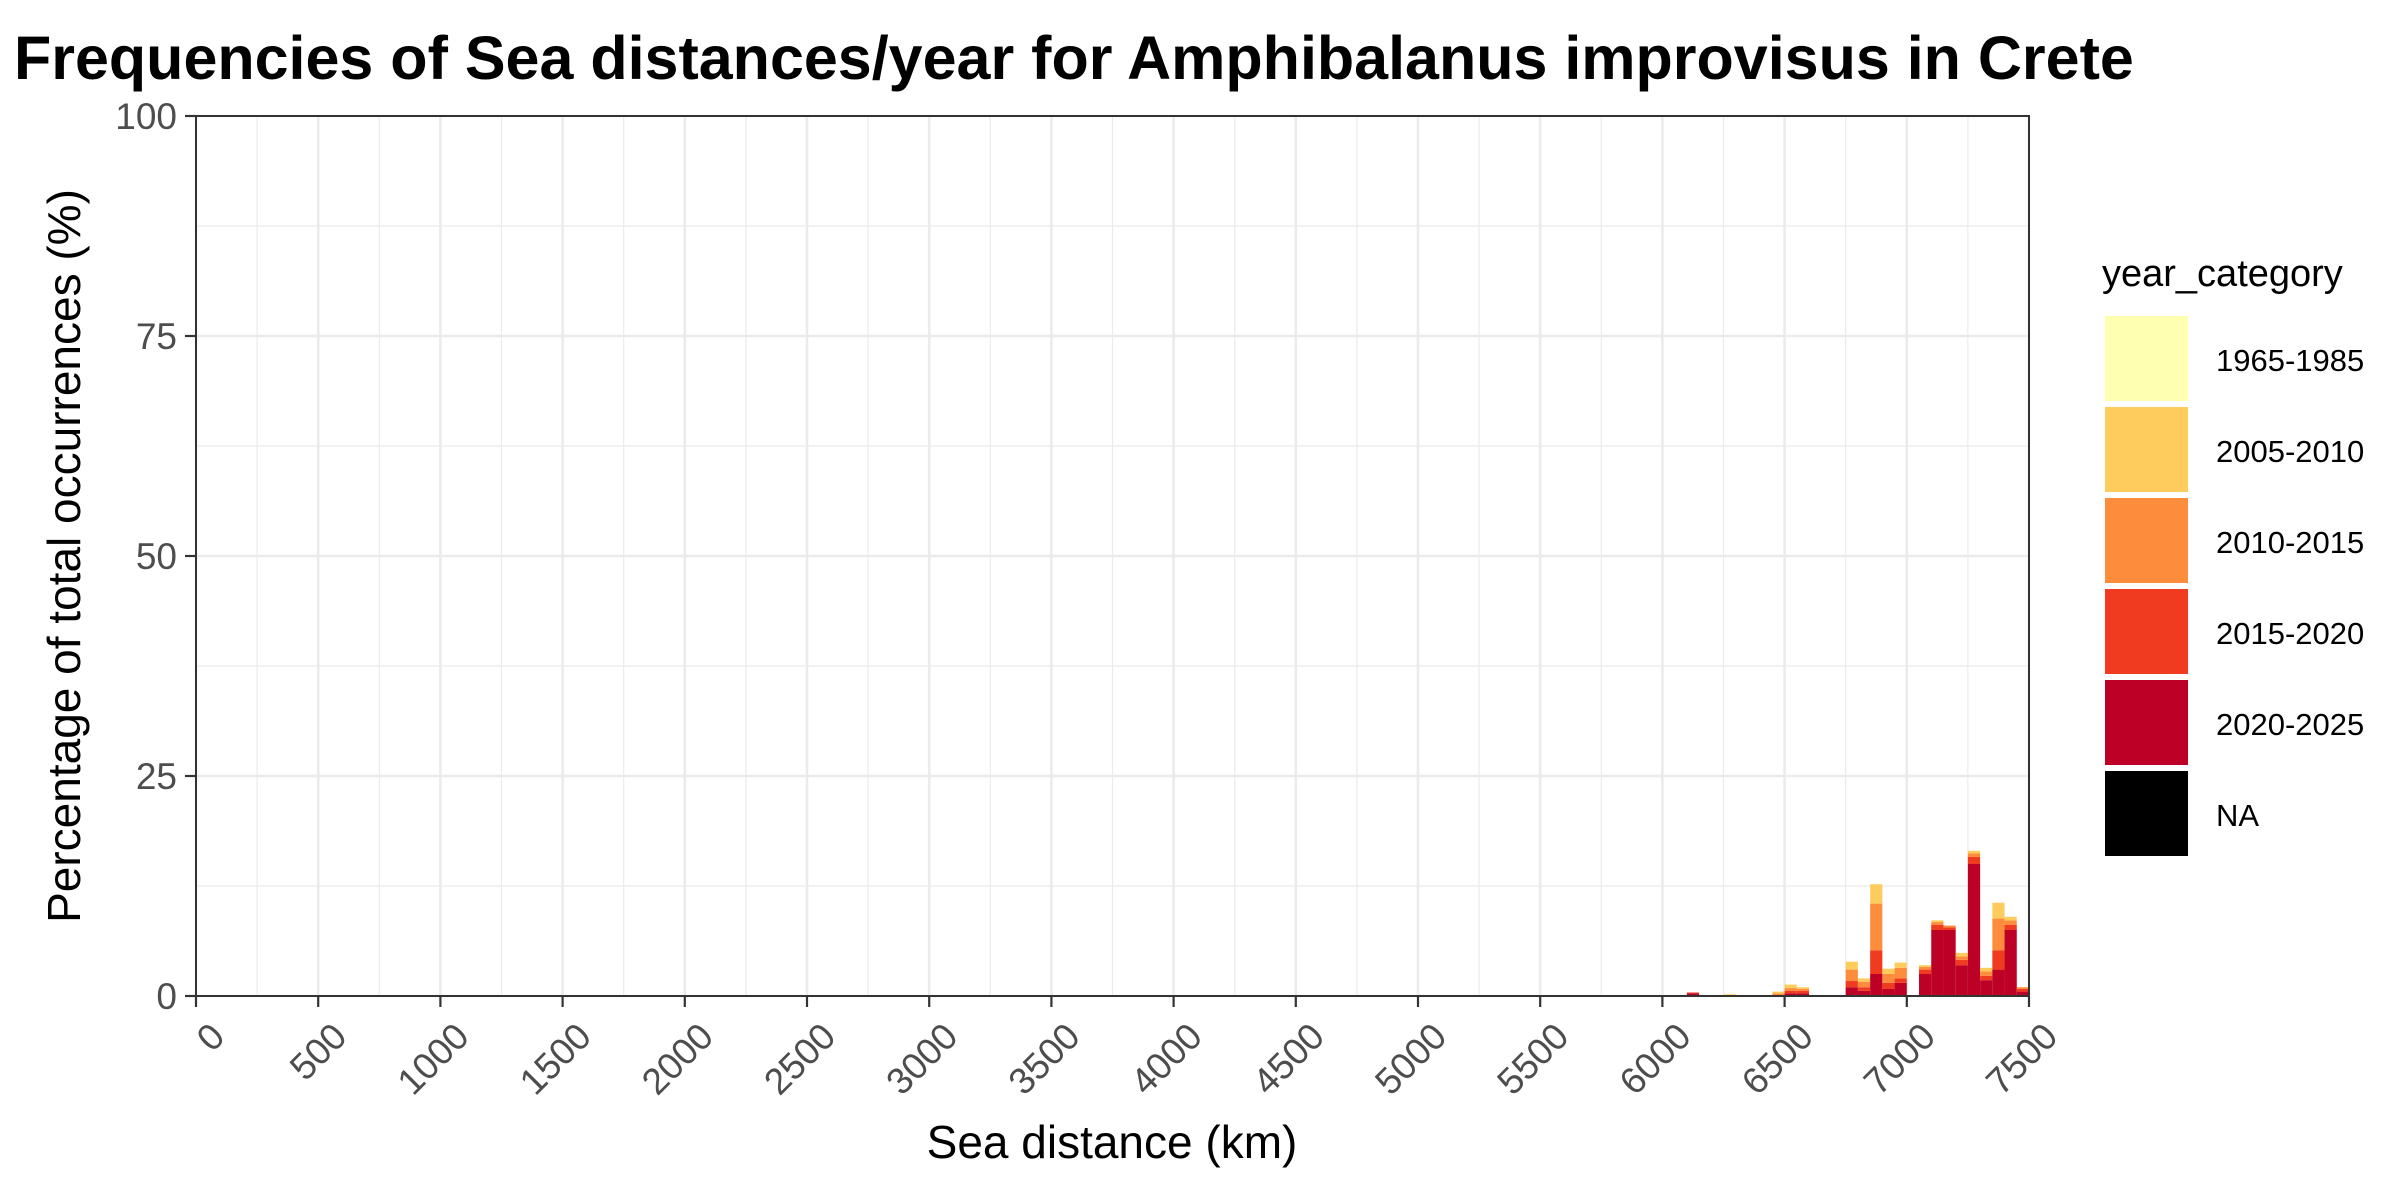  I want to click on x-tick-label: 1000, so click(433, 1058).